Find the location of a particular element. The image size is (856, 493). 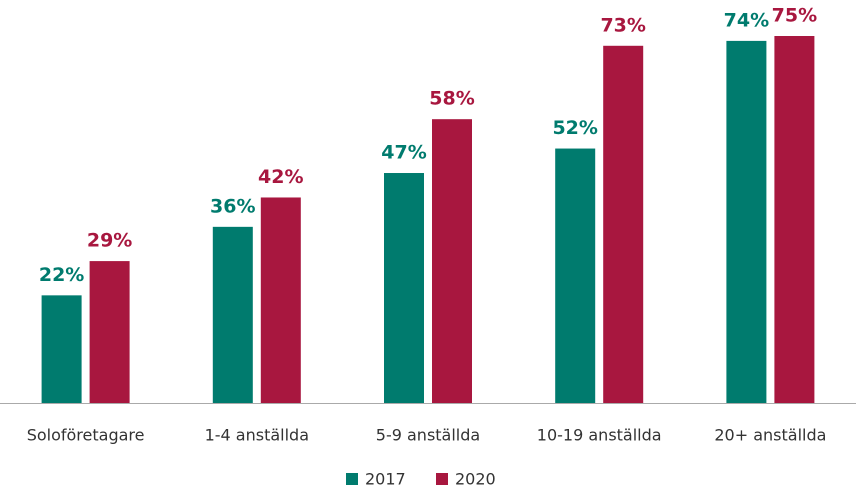

data-label: 58% is located at coordinates (451, 99).